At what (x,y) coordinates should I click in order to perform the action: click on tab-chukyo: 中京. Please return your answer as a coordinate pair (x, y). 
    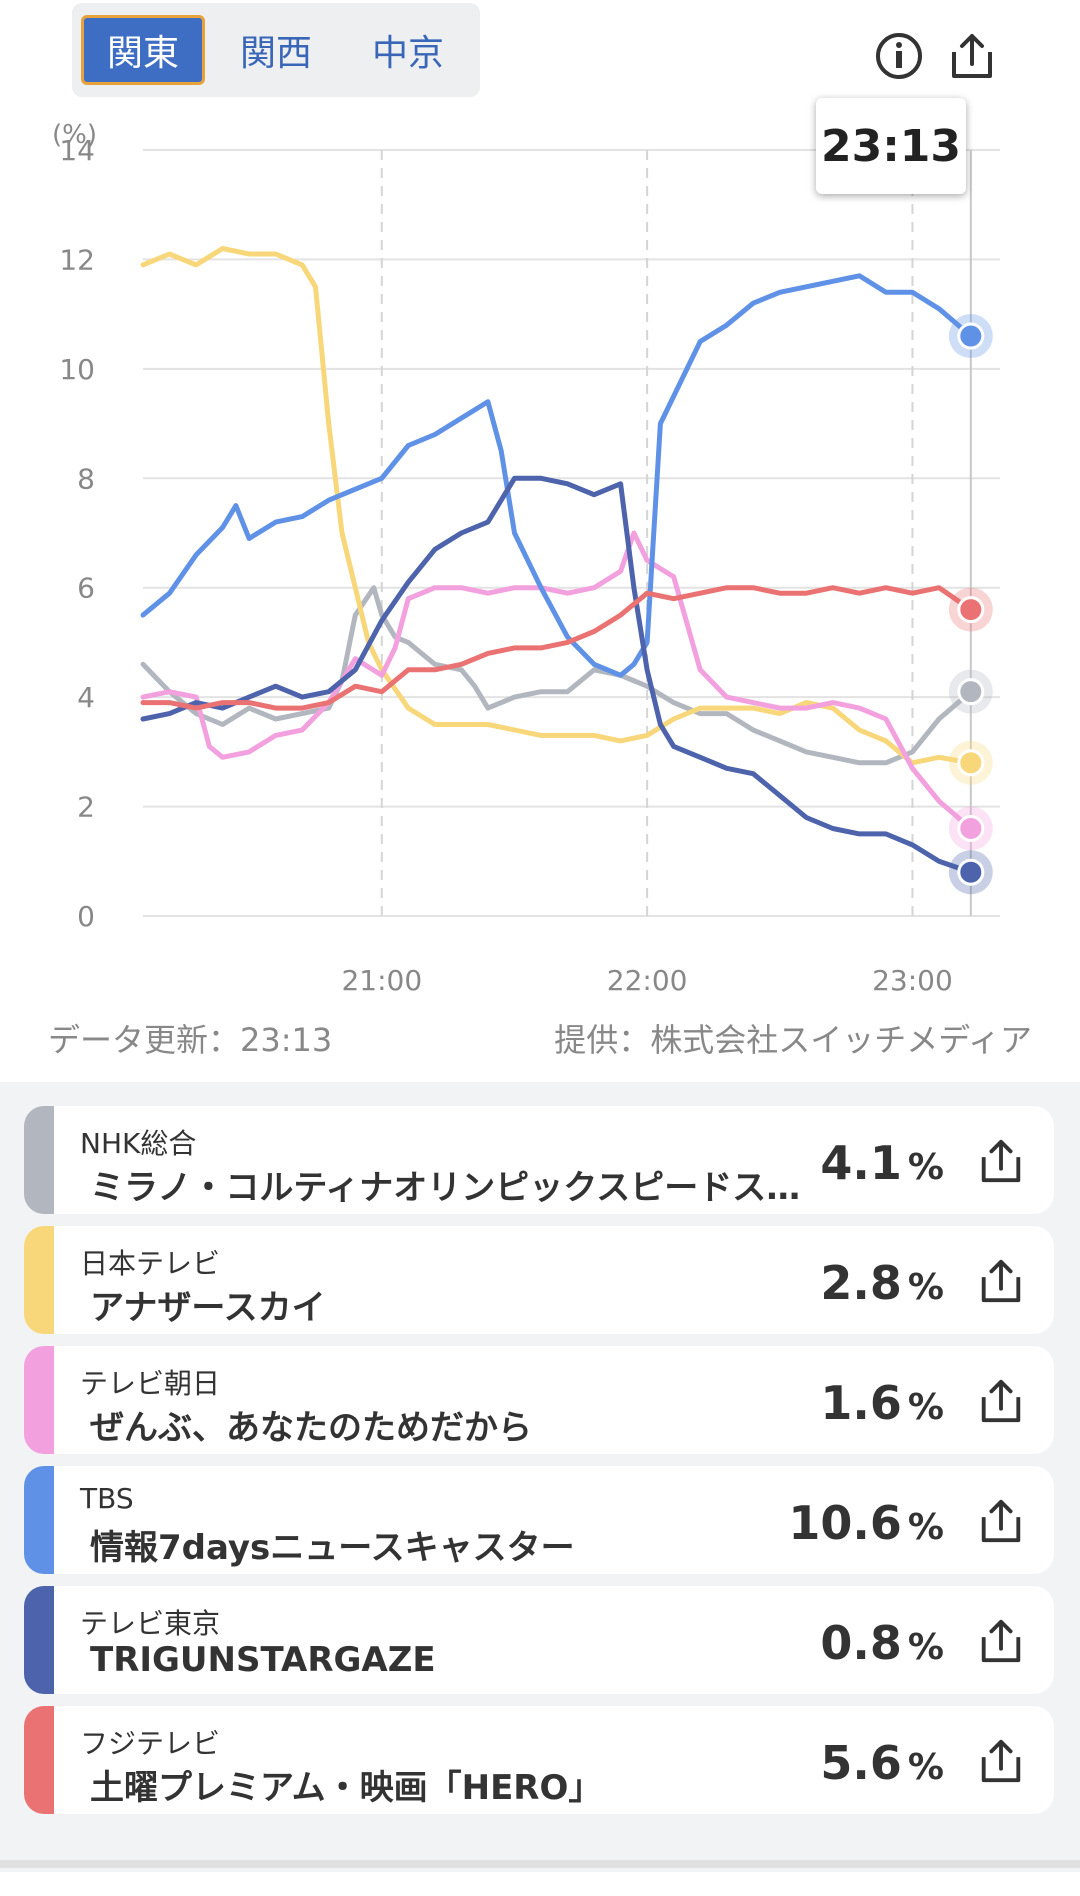
    Looking at the image, I should click on (407, 53).